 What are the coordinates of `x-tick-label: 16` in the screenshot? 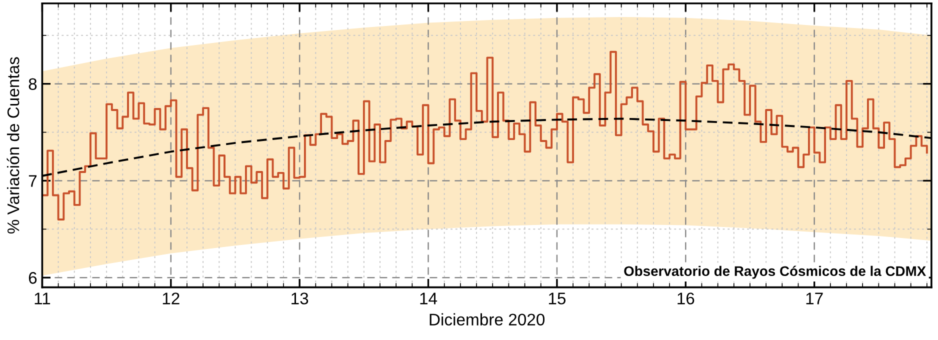 It's located at (686, 298).